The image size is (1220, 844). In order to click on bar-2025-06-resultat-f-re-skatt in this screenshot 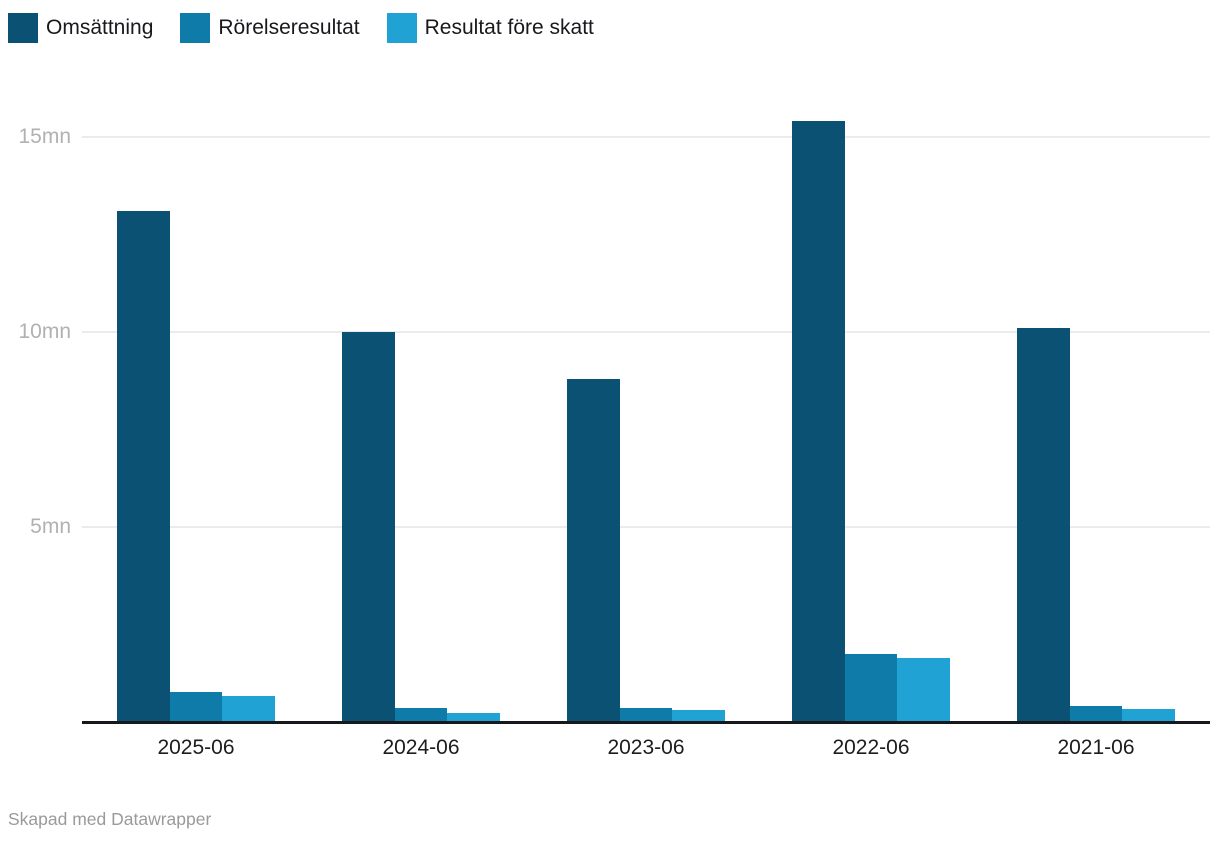, I will do `click(248, 709)`.